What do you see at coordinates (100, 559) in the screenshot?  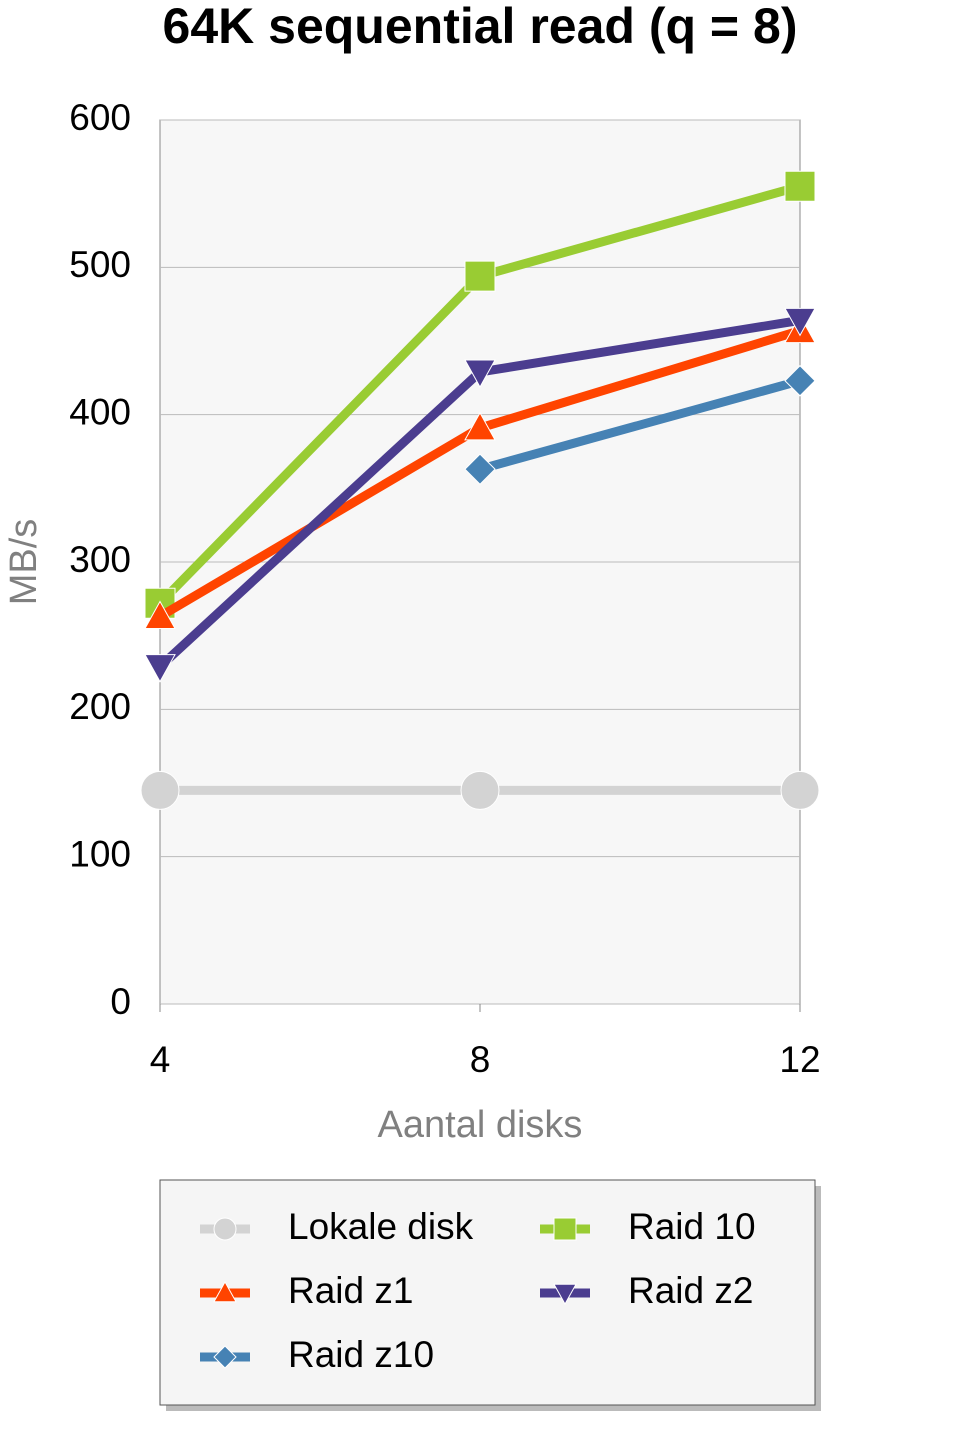 I see `y-tick-label: 300` at bounding box center [100, 559].